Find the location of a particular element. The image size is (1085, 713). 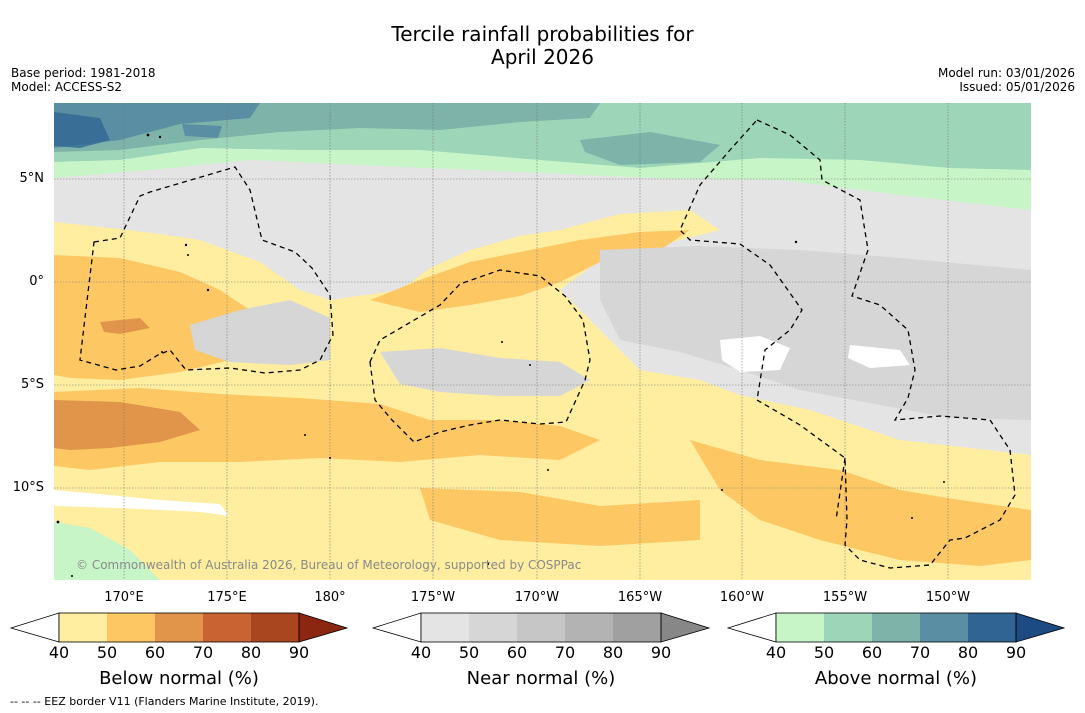

base-period: Base period: 1981-2018 is located at coordinates (83, 73).